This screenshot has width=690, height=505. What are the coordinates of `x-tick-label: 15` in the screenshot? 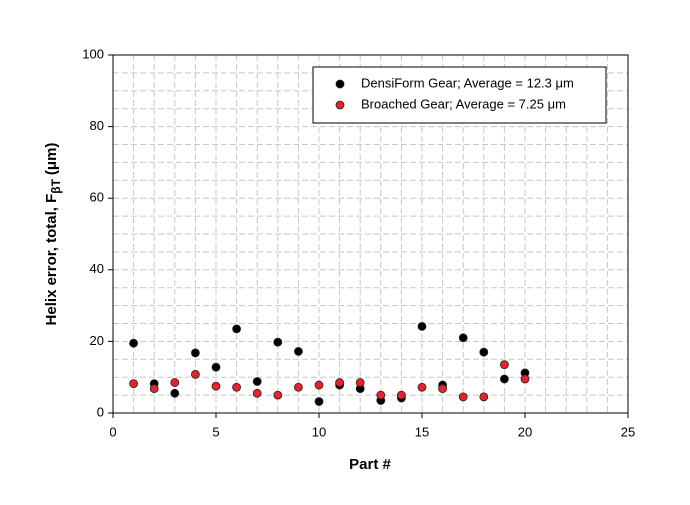 It's located at (422, 431).